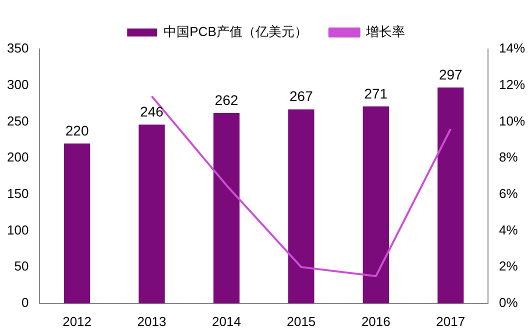  I want to click on x-tick-label: 2016, so click(375, 321).